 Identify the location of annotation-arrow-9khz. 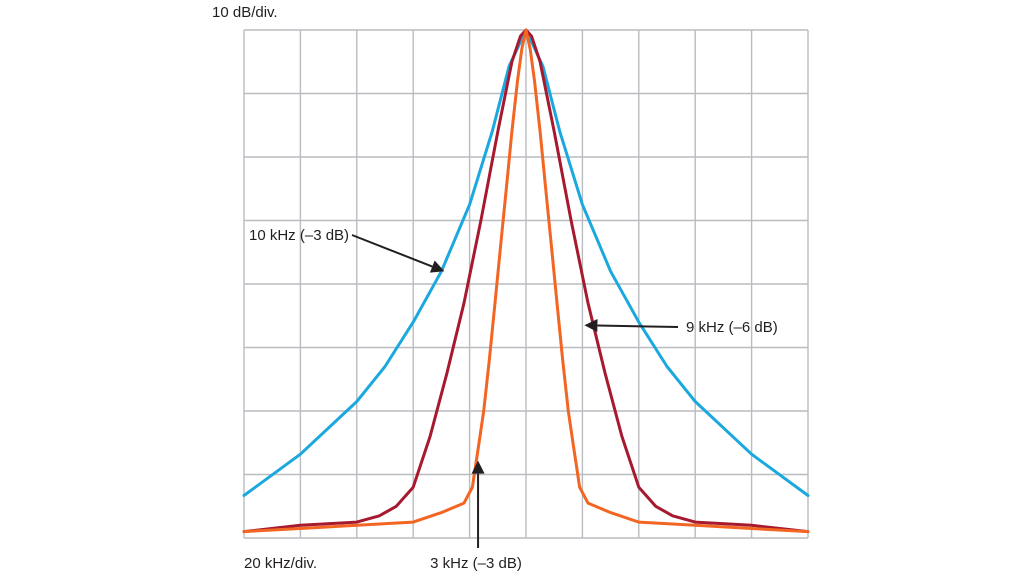
(631, 326).